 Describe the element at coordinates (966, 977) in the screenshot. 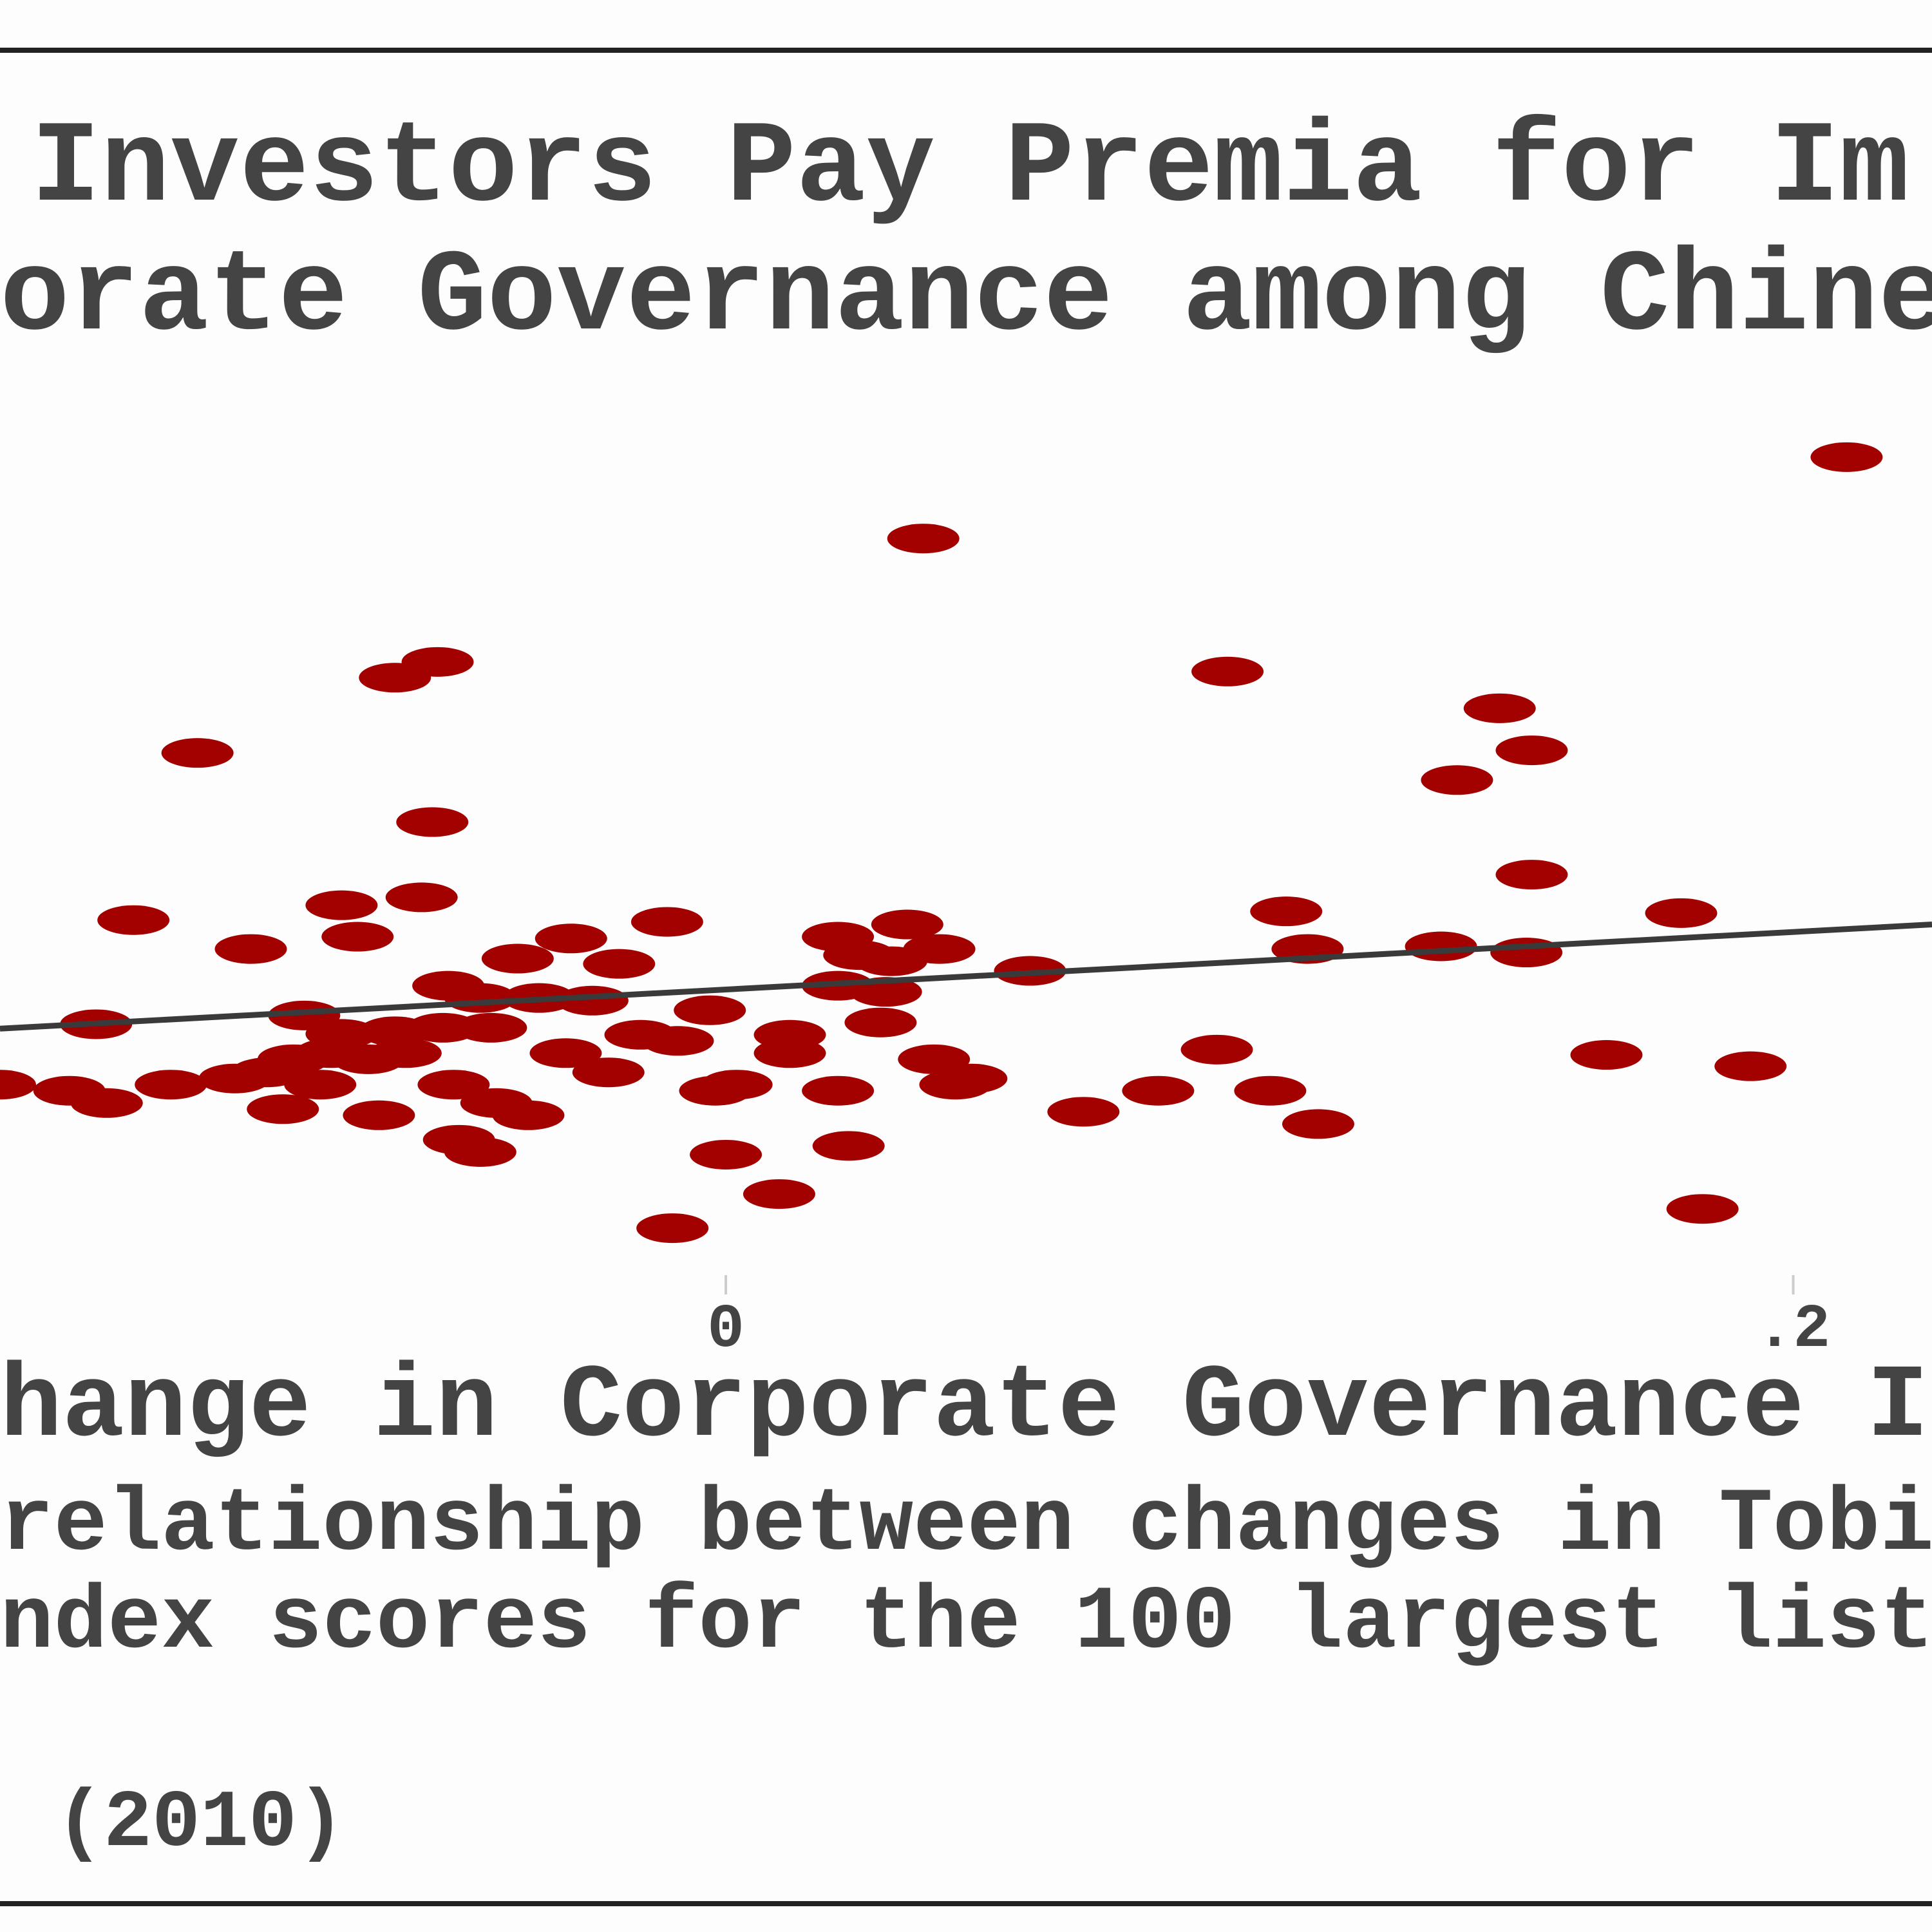

I see `fit-line` at that location.